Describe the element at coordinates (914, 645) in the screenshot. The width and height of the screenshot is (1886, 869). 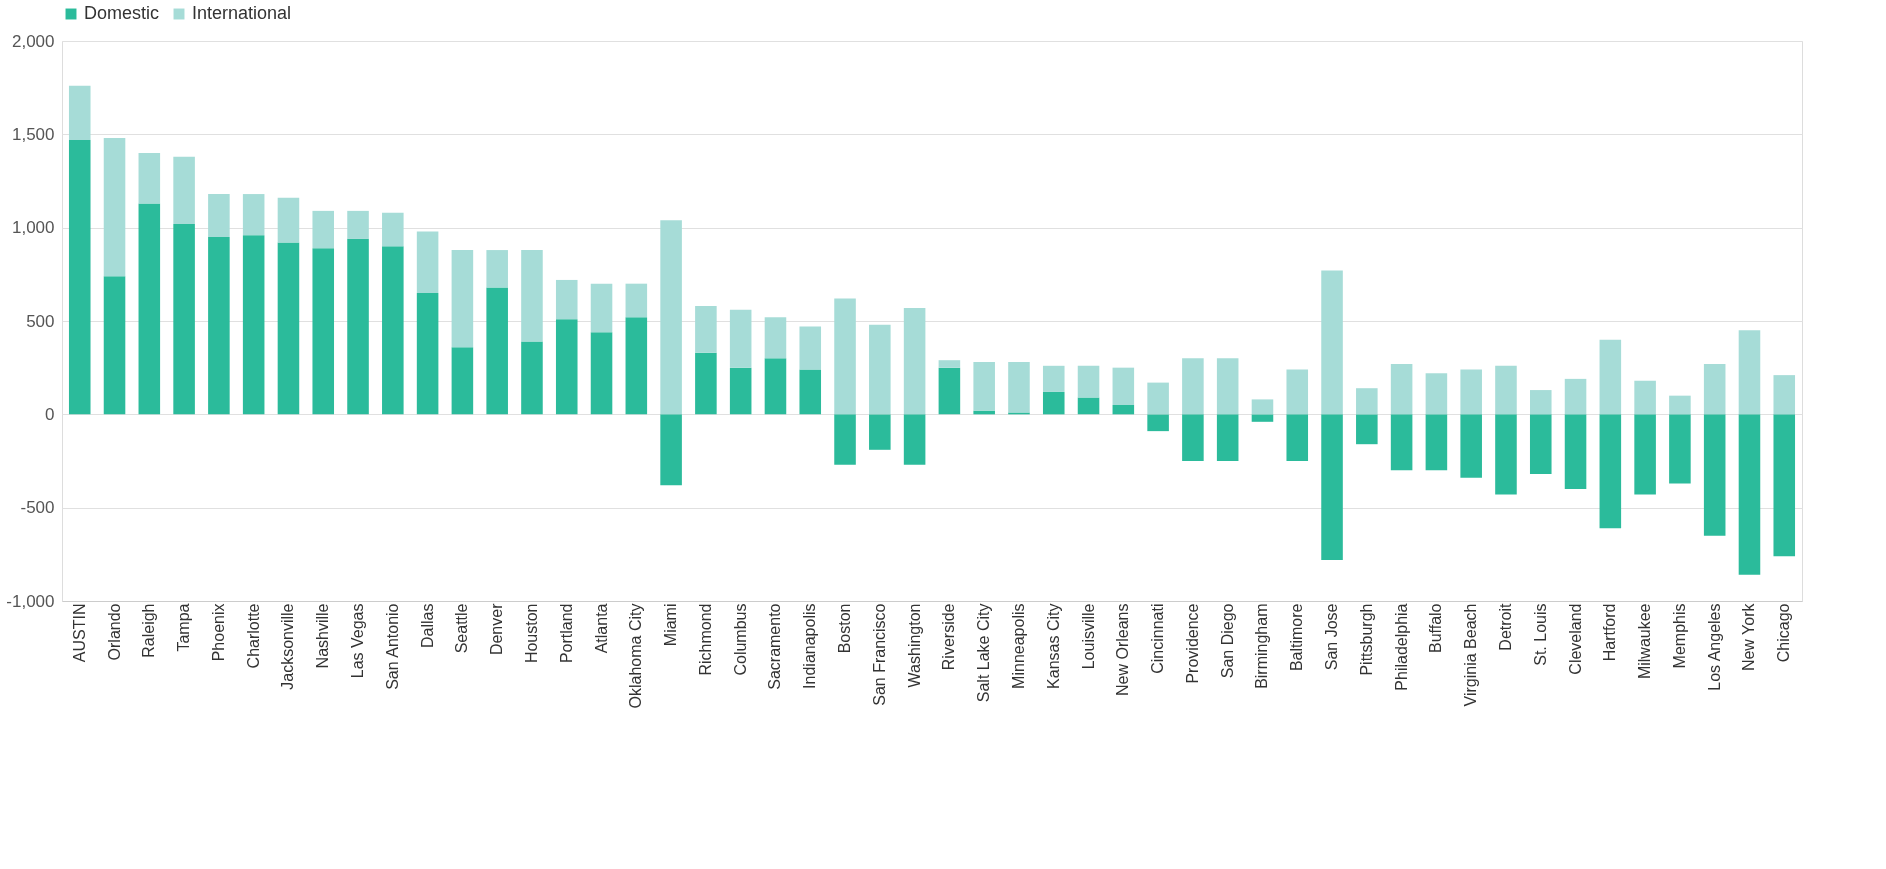
I see `x-tick-label: Washington` at that location.